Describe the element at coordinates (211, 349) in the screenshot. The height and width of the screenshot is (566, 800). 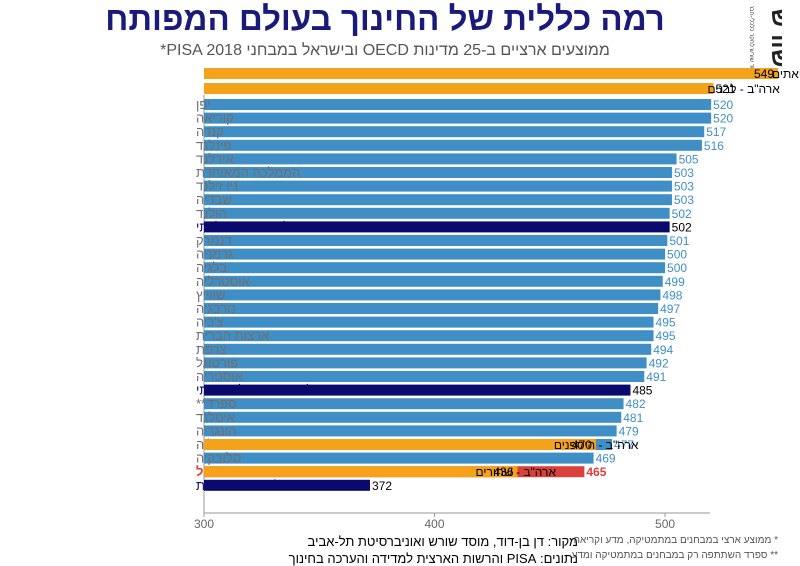
I see `category-label: צרפת` at that location.